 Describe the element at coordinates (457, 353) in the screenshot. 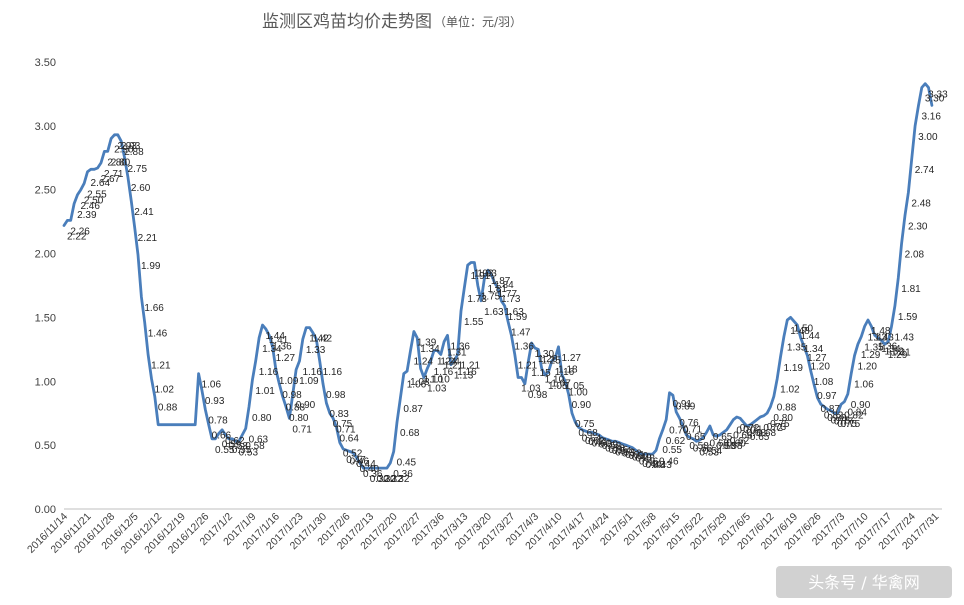

I see `data-label: 1.31` at that location.